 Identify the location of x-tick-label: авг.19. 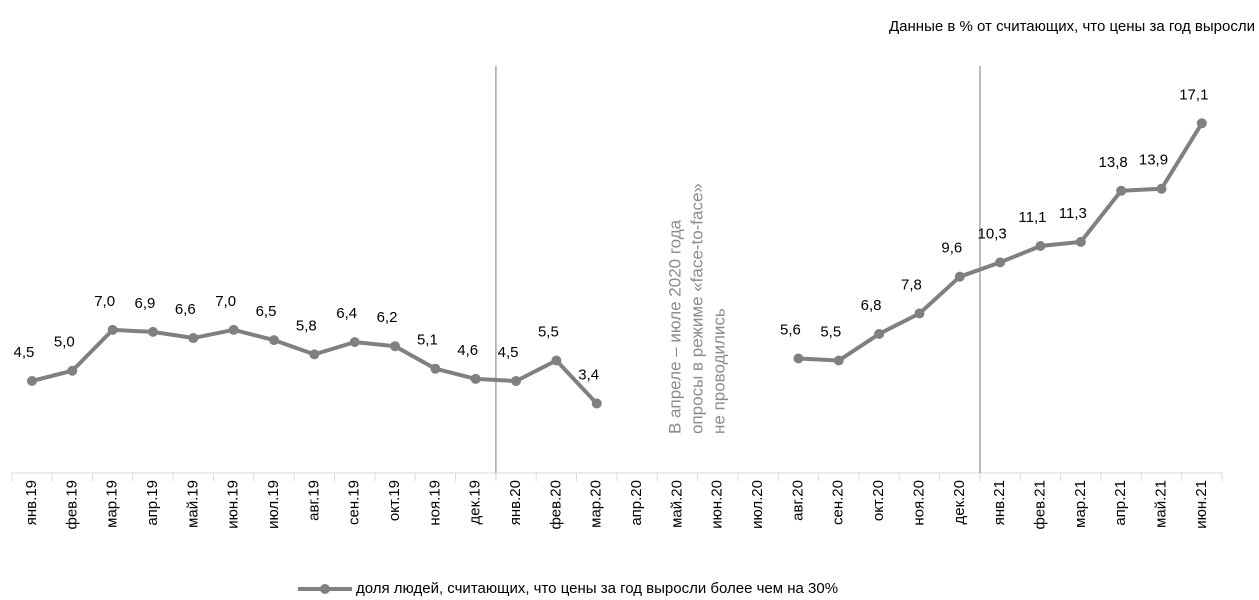
(313, 500).